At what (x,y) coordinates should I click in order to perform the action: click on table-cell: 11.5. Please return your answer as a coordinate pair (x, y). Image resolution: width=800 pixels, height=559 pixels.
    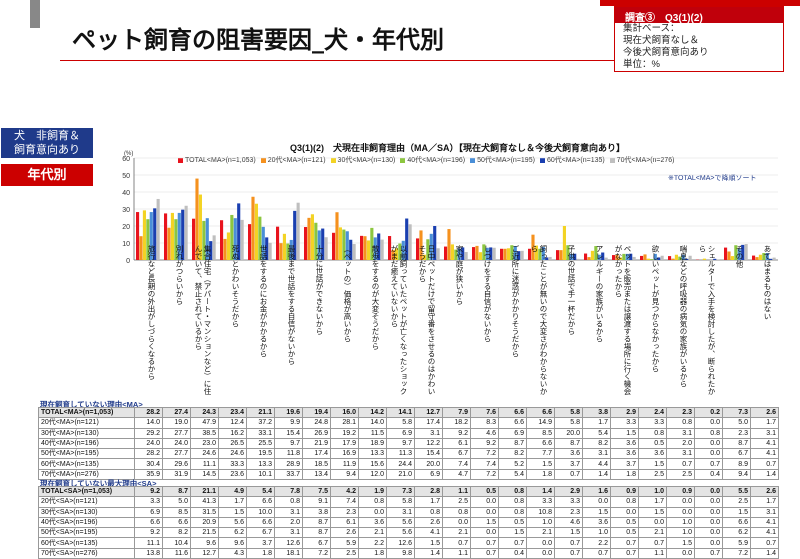
    Looking at the image, I should click on (373, 433).